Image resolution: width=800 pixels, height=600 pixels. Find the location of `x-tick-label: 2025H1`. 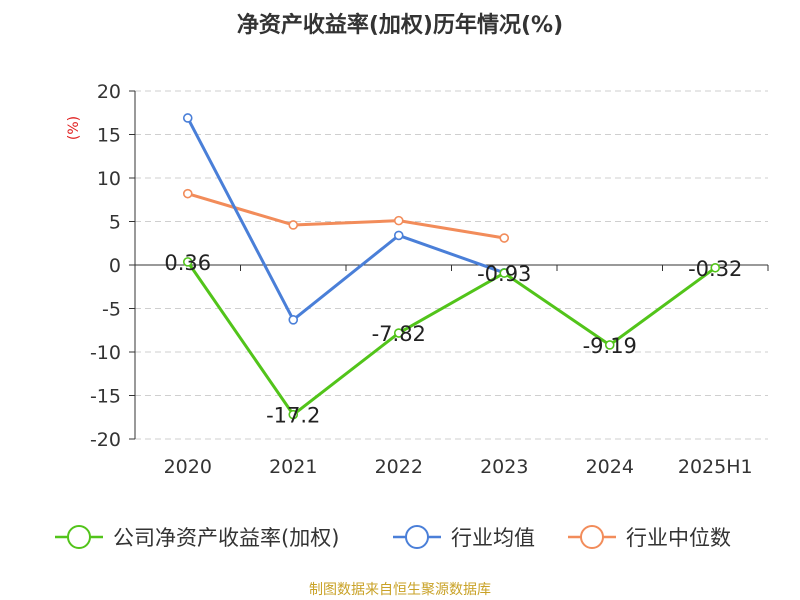

x-tick-label: 2025H1 is located at coordinates (715, 467).